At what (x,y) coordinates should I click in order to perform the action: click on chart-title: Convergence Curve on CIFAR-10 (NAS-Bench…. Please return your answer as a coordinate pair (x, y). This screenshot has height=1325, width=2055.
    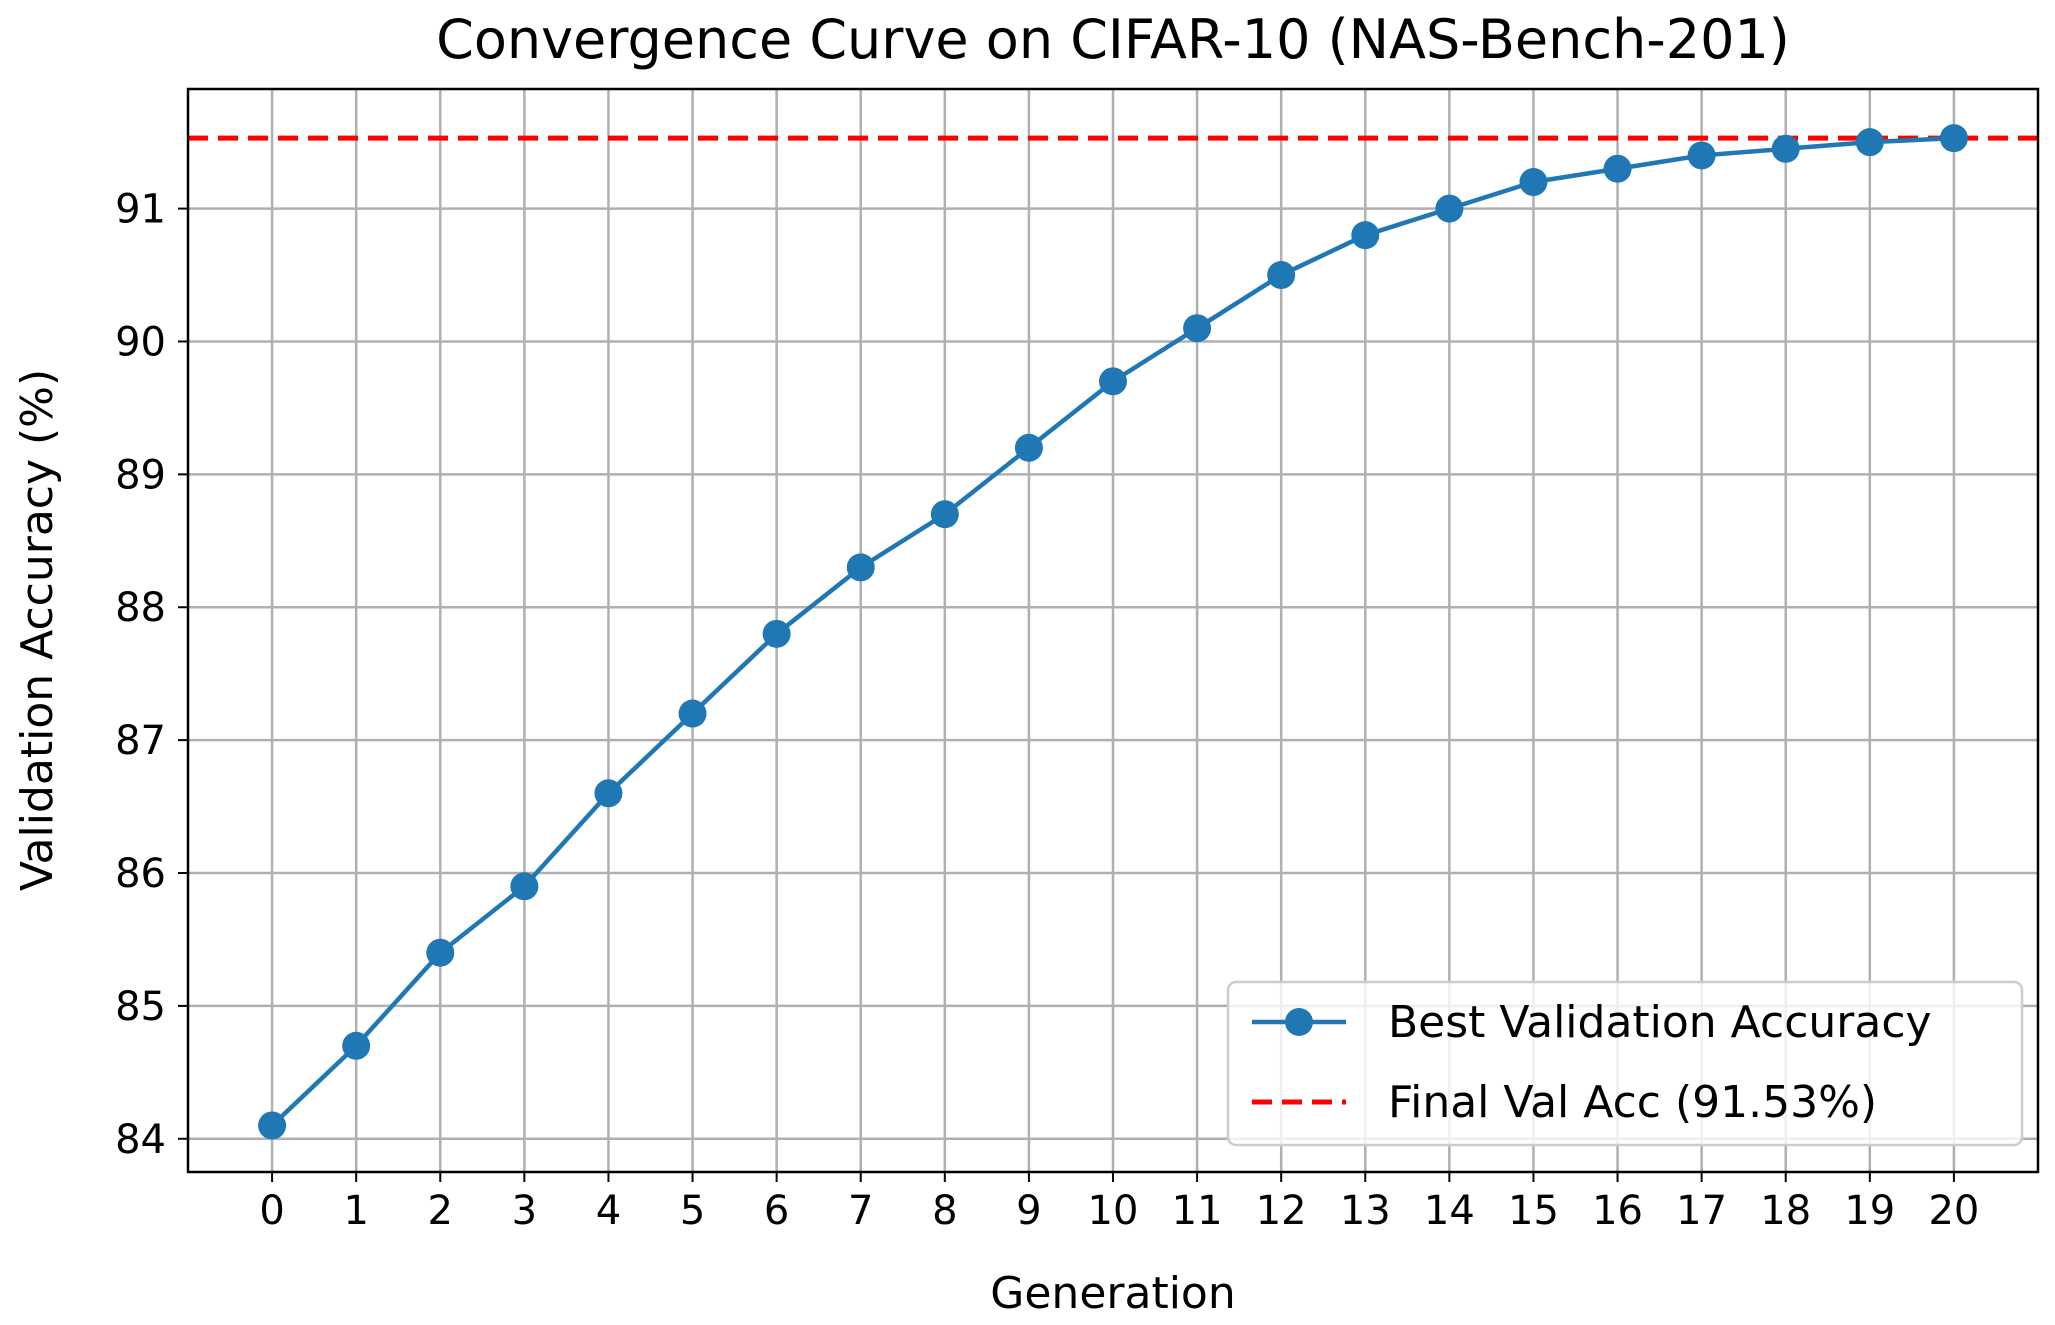
    Looking at the image, I should click on (1113, 39).